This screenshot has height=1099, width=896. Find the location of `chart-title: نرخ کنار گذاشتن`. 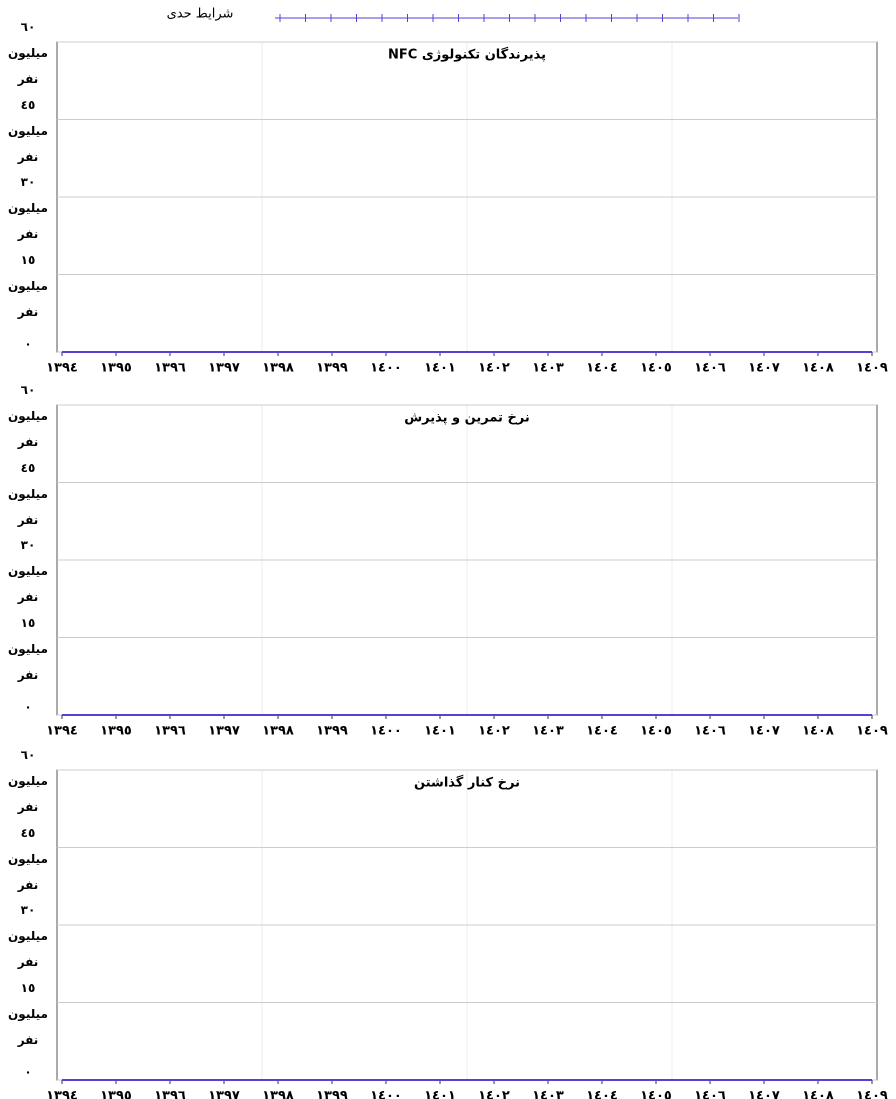

chart-title: نرخ کنار گذاشتن is located at coordinates (467, 783).